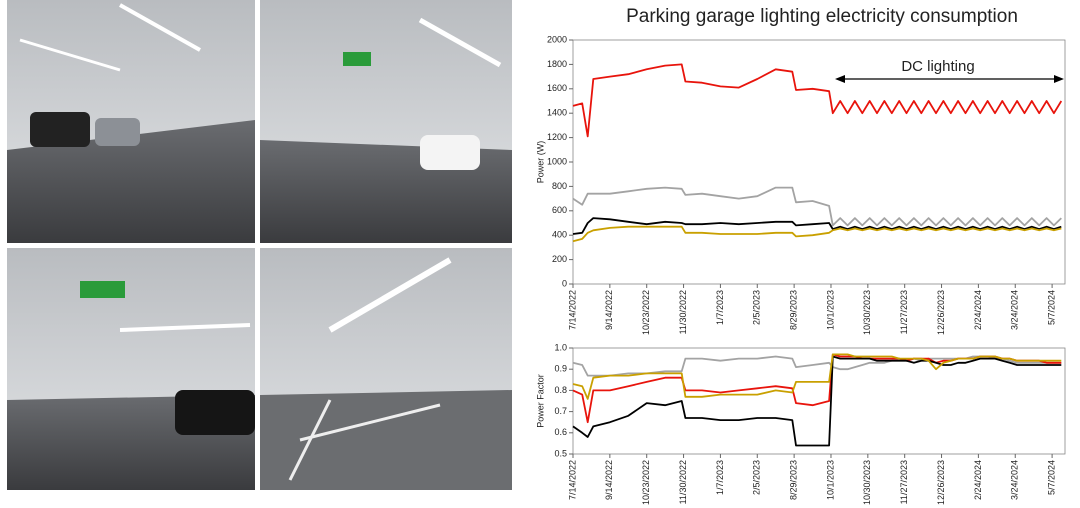 The image size is (1080, 508). I want to click on dc-arrow, so click(949, 79).